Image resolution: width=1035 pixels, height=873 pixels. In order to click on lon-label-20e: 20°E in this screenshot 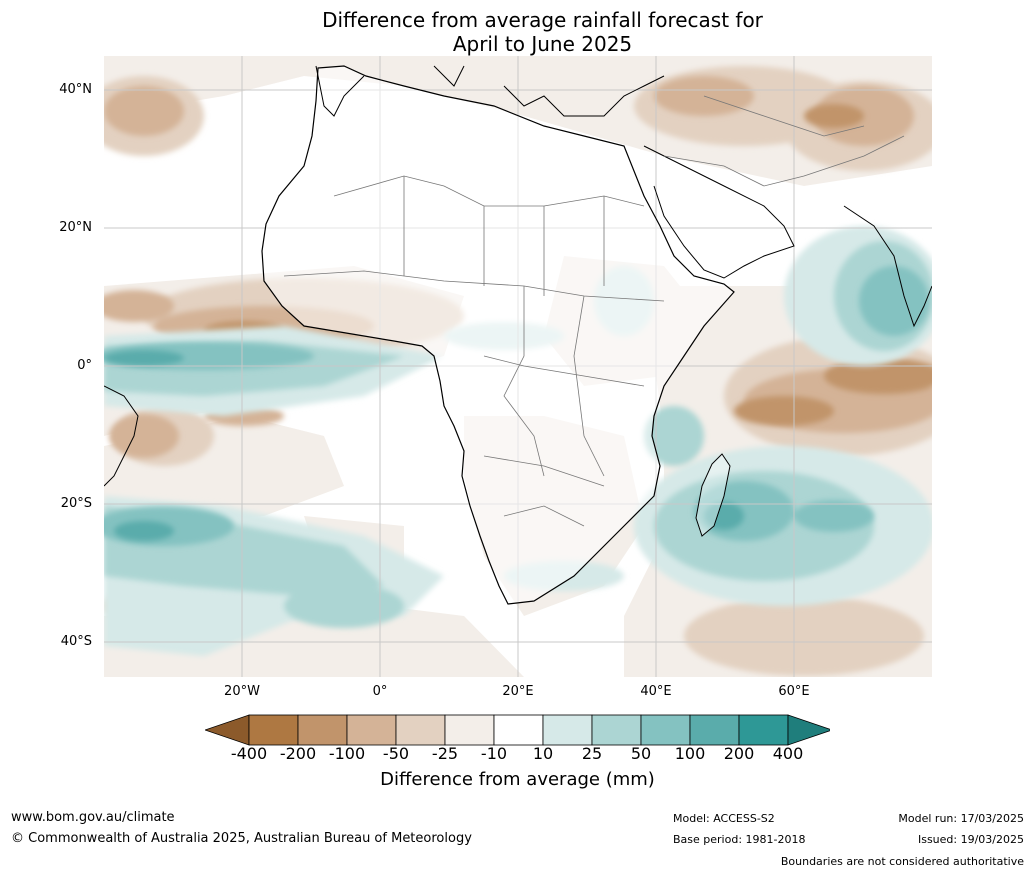, I will do `click(518, 691)`.